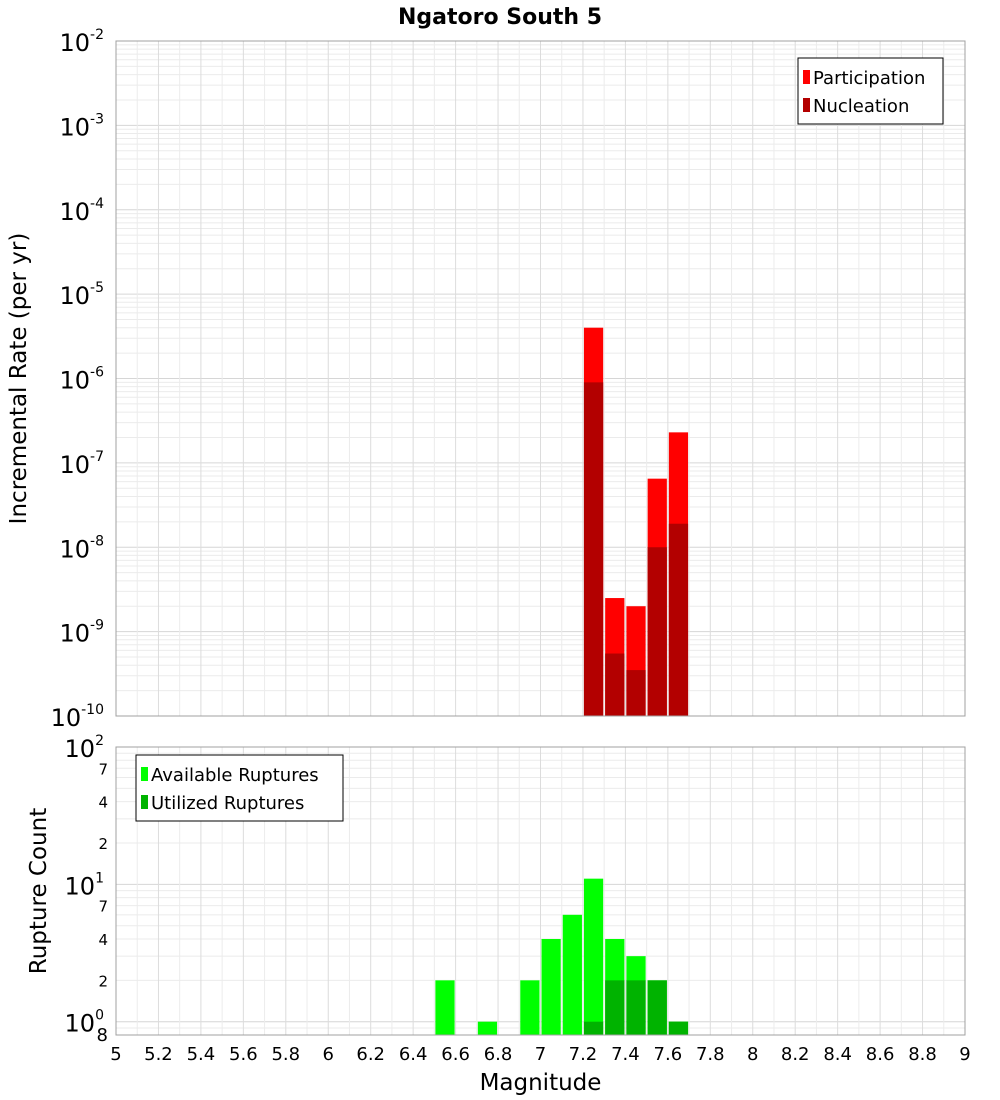  What do you see at coordinates (77, 717) in the screenshot?
I see `y-tick-label: 10⁻¹⁰` at bounding box center [77, 717].